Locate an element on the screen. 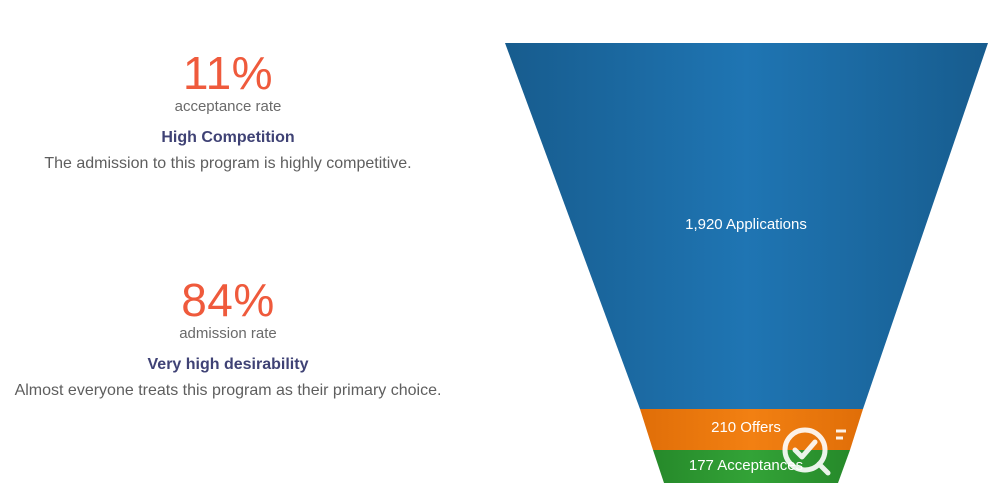  admission-rate-caption: admission rate is located at coordinates (228, 333).